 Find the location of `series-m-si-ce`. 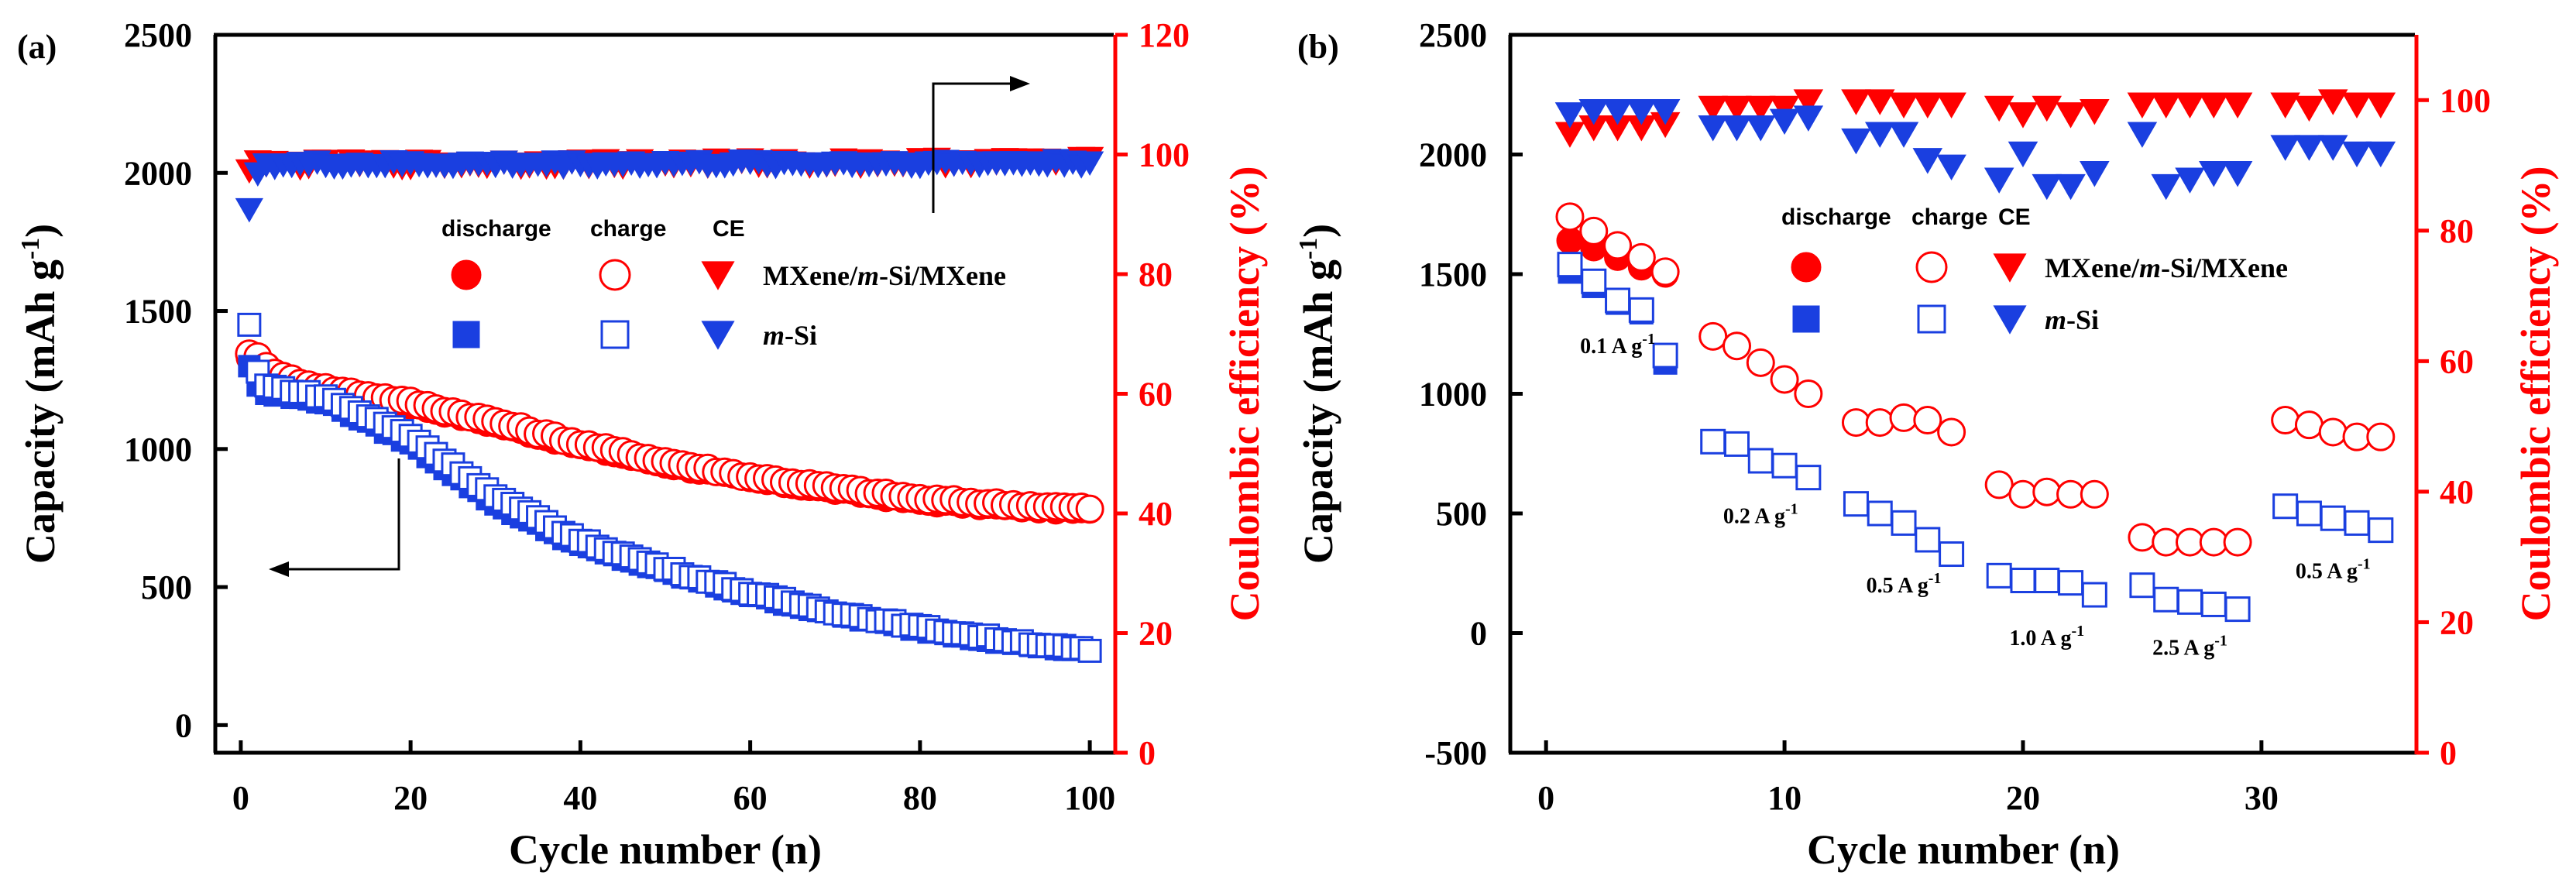

series-m-si-ce is located at coordinates (1975, 149).